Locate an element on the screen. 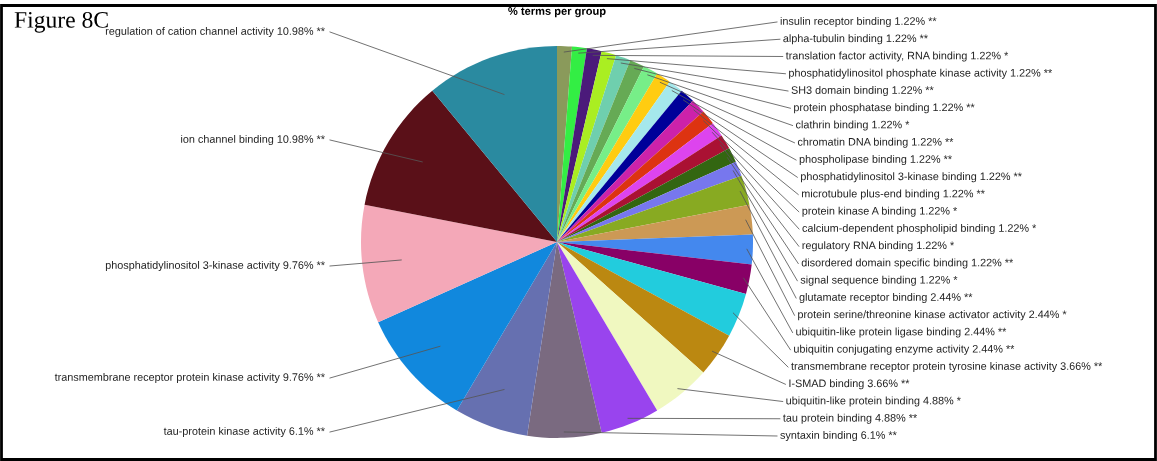 This screenshot has width=1157, height=461. slice-label: phosphatidylinositol phosphate kinase activity 1.22% ** is located at coordinates (921, 73).